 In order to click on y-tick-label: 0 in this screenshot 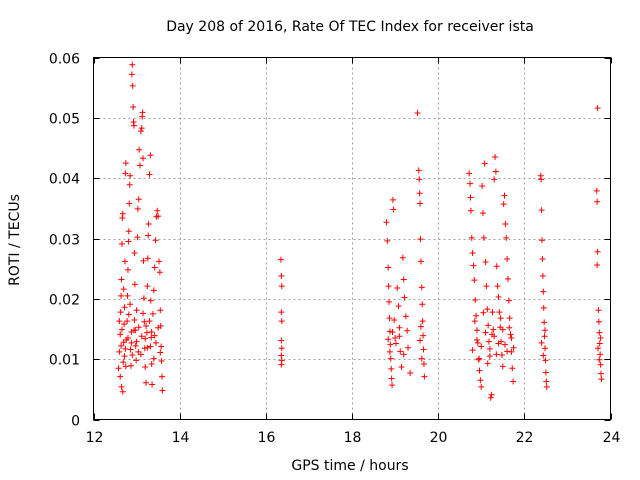, I will do `click(75, 422)`.